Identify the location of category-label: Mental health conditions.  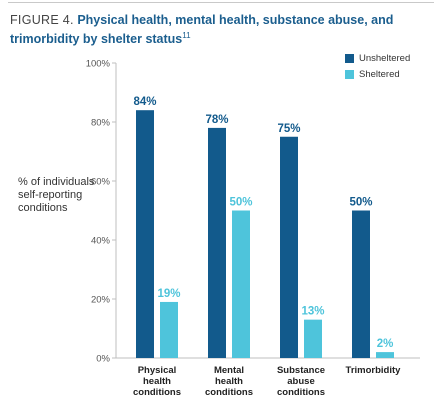
(229, 381).